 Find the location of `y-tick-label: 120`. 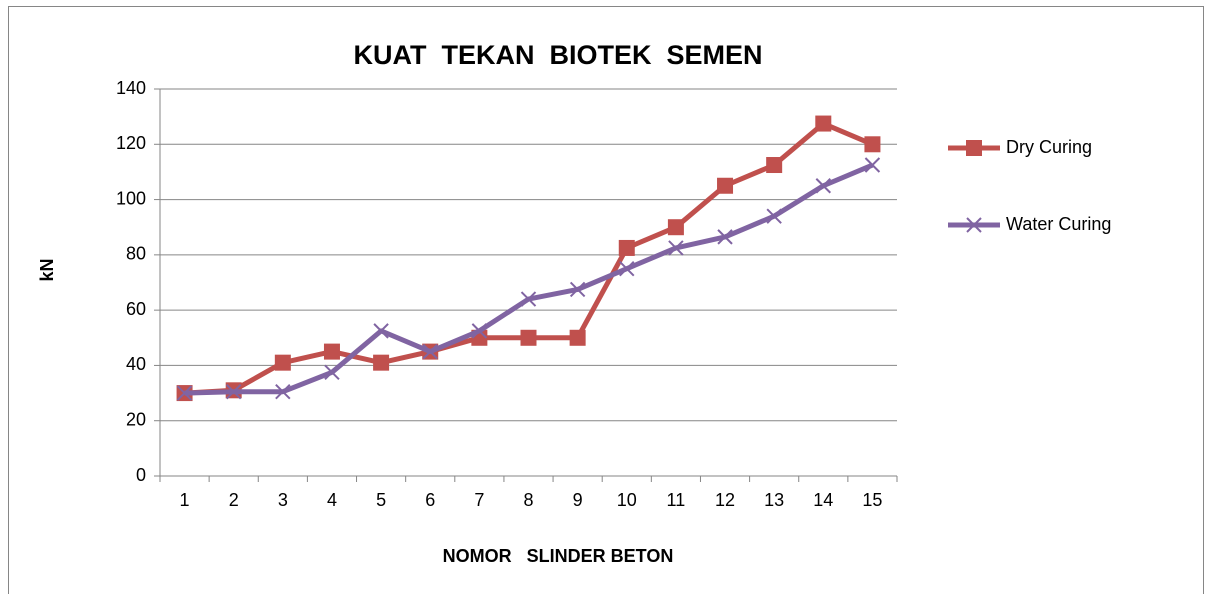

y-tick-label: 120 is located at coordinates (131, 143).